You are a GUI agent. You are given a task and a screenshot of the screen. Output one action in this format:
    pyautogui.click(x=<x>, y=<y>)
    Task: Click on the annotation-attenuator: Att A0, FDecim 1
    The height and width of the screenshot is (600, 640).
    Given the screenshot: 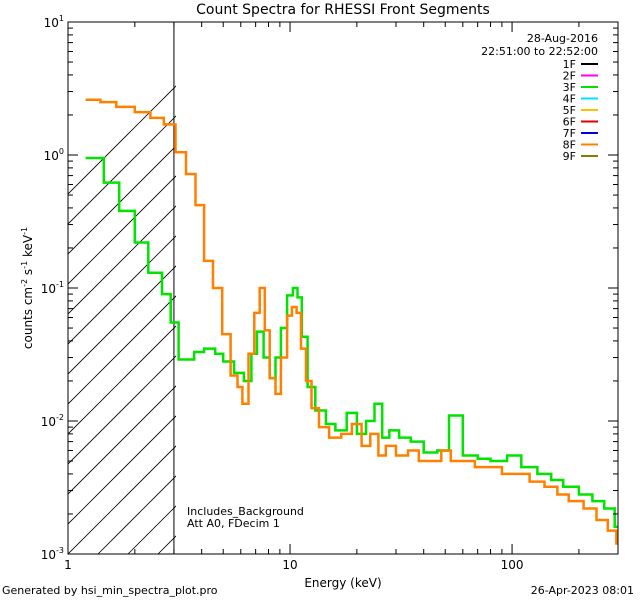 What is the action you would take?
    pyautogui.click(x=233, y=523)
    